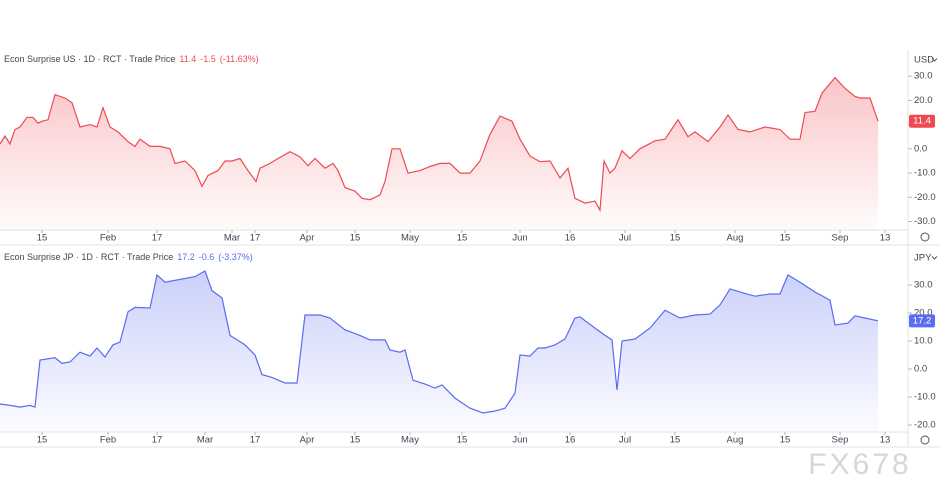 Image resolution: width=940 pixels, height=500 pixels. Describe the element at coordinates (239, 59) in the screenshot. I see `legend-change-percent: (-11.63%)` at that location.